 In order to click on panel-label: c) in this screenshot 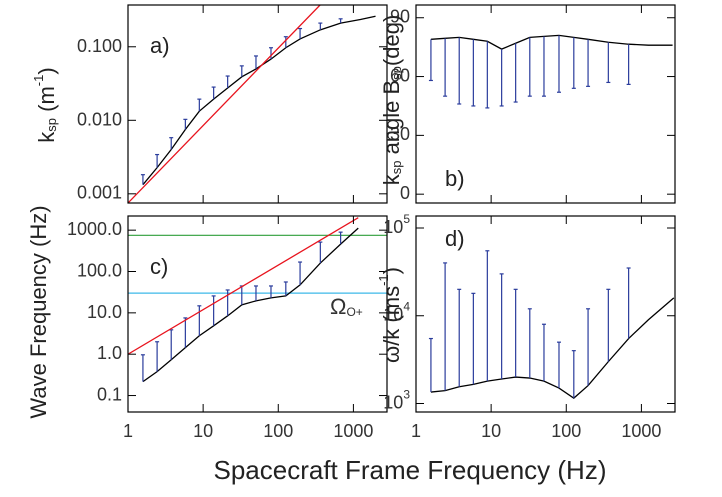, I will do `click(159, 266)`.